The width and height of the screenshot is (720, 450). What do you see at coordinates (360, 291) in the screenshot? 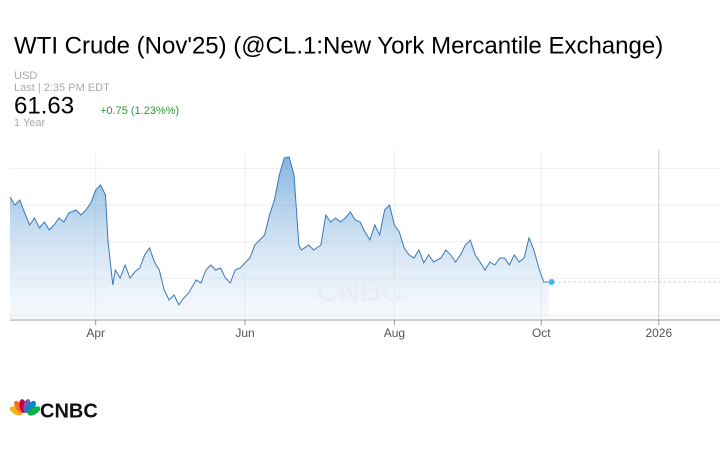
I see `watermark: CNBC` at bounding box center [360, 291].